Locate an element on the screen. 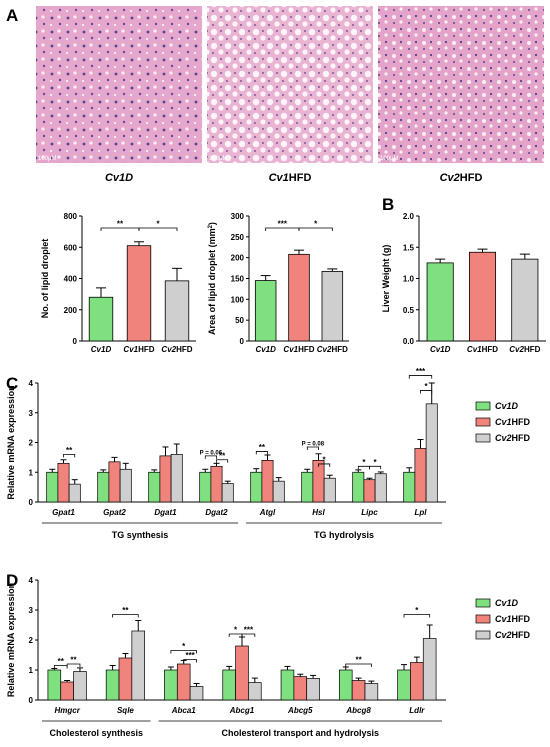 The image size is (550, 747). y-tick-label: 1.0 is located at coordinates (409, 279).